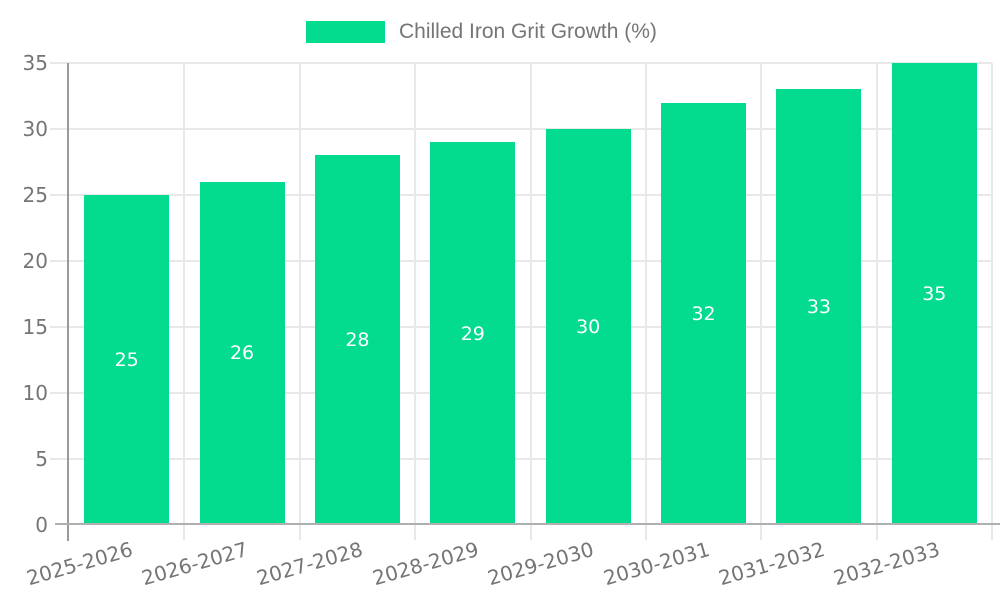 The height and width of the screenshot is (600, 1000). I want to click on bar: 33, so click(819, 307).